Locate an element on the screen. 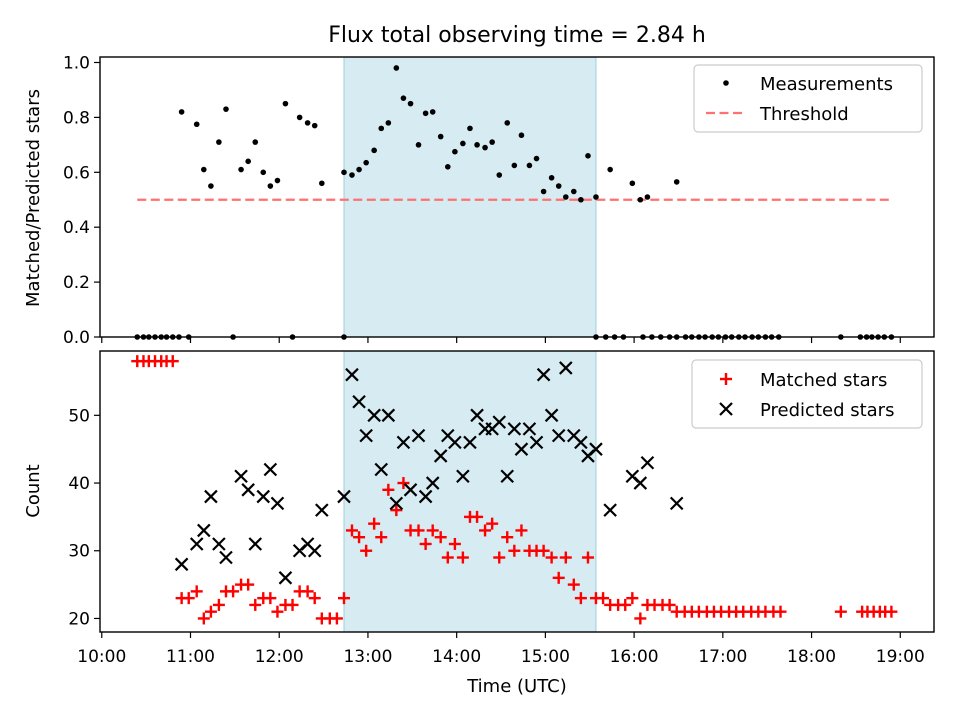 Image resolution: width=960 pixels, height=720 pixels. legend-matched-label: Matched stars is located at coordinates (823, 380).